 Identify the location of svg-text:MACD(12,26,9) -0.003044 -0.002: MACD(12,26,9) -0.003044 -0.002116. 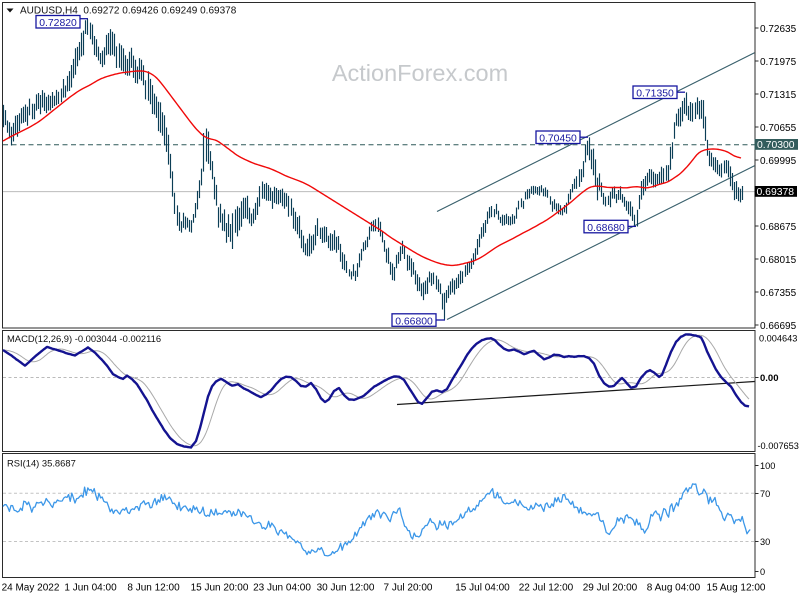
(84, 338).